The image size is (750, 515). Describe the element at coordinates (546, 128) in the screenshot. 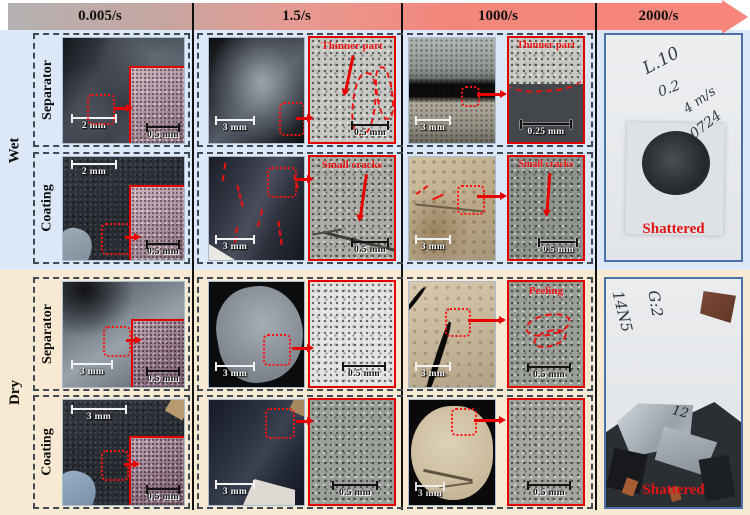

I see `scale-bar: 0.25 mm` at that location.